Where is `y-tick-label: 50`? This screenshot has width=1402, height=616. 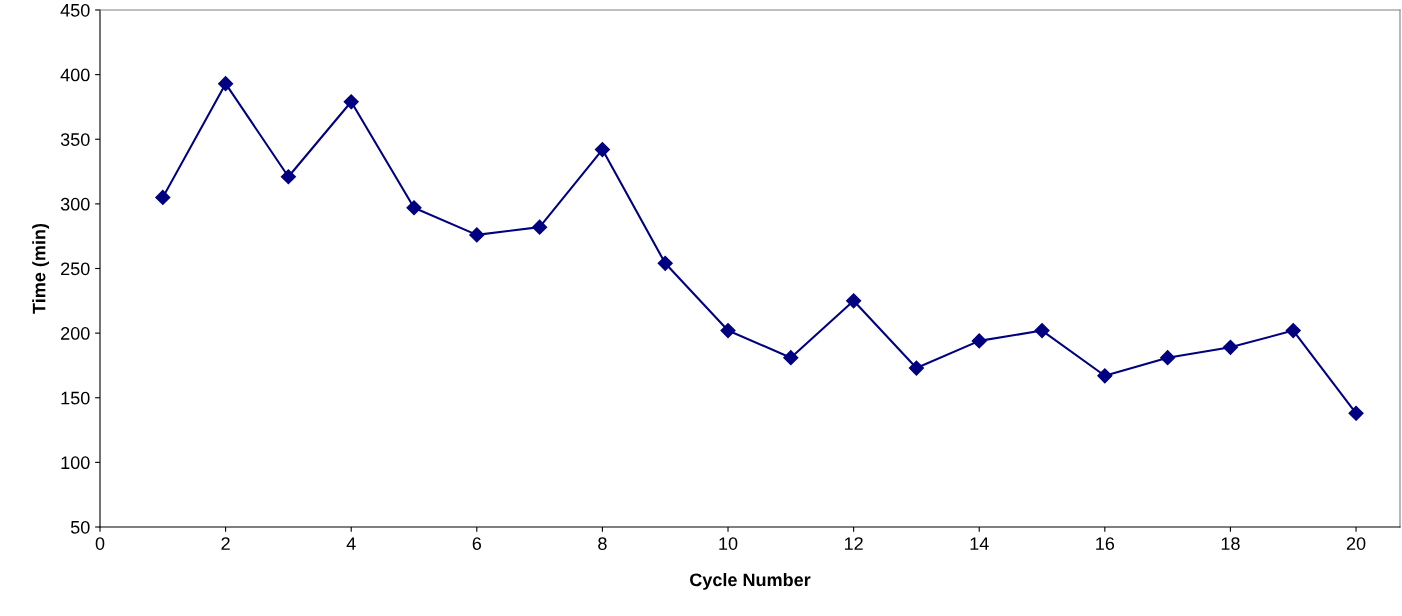
y-tick-label: 50 is located at coordinates (80, 527).